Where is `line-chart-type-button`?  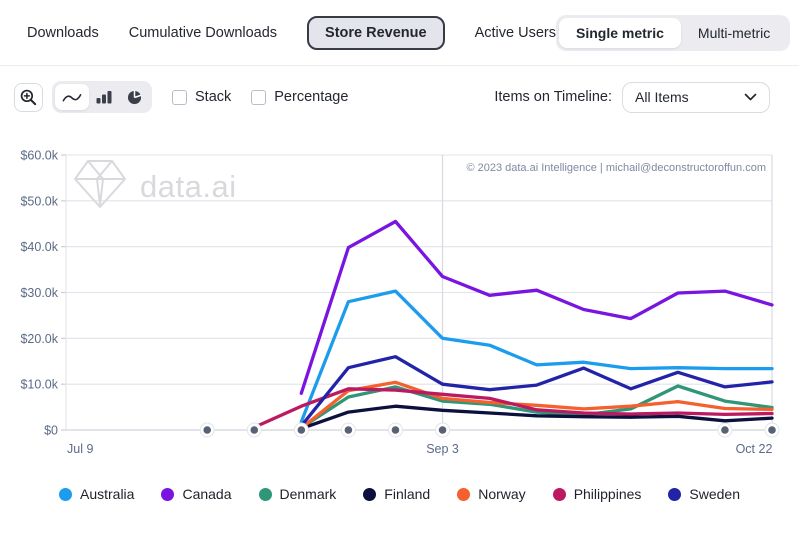 line-chart-type-button is located at coordinates (72, 97).